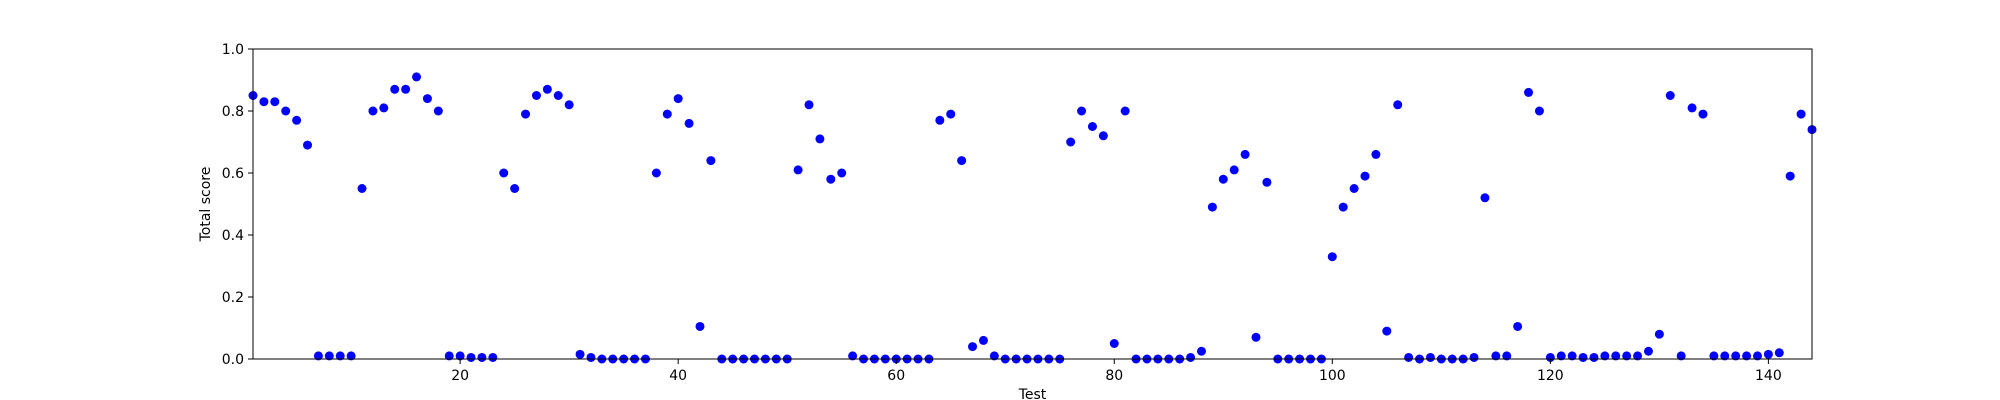 The width and height of the screenshot is (2000, 400). Describe the element at coordinates (460, 376) in the screenshot. I see `x-tick-label: 20` at that location.